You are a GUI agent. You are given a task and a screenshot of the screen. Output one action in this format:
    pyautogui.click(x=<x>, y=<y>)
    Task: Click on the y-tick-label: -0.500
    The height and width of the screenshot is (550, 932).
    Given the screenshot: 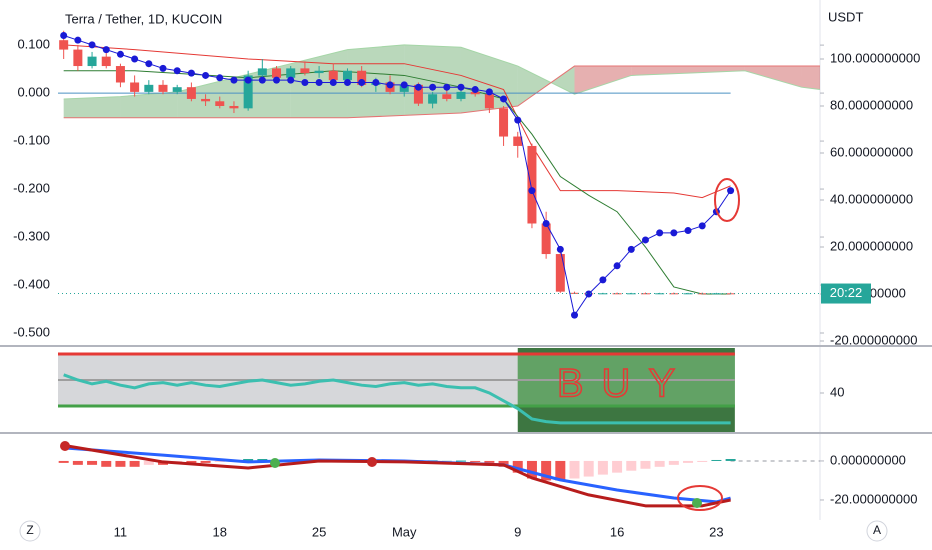 What is the action you would take?
    pyautogui.click(x=31, y=331)
    